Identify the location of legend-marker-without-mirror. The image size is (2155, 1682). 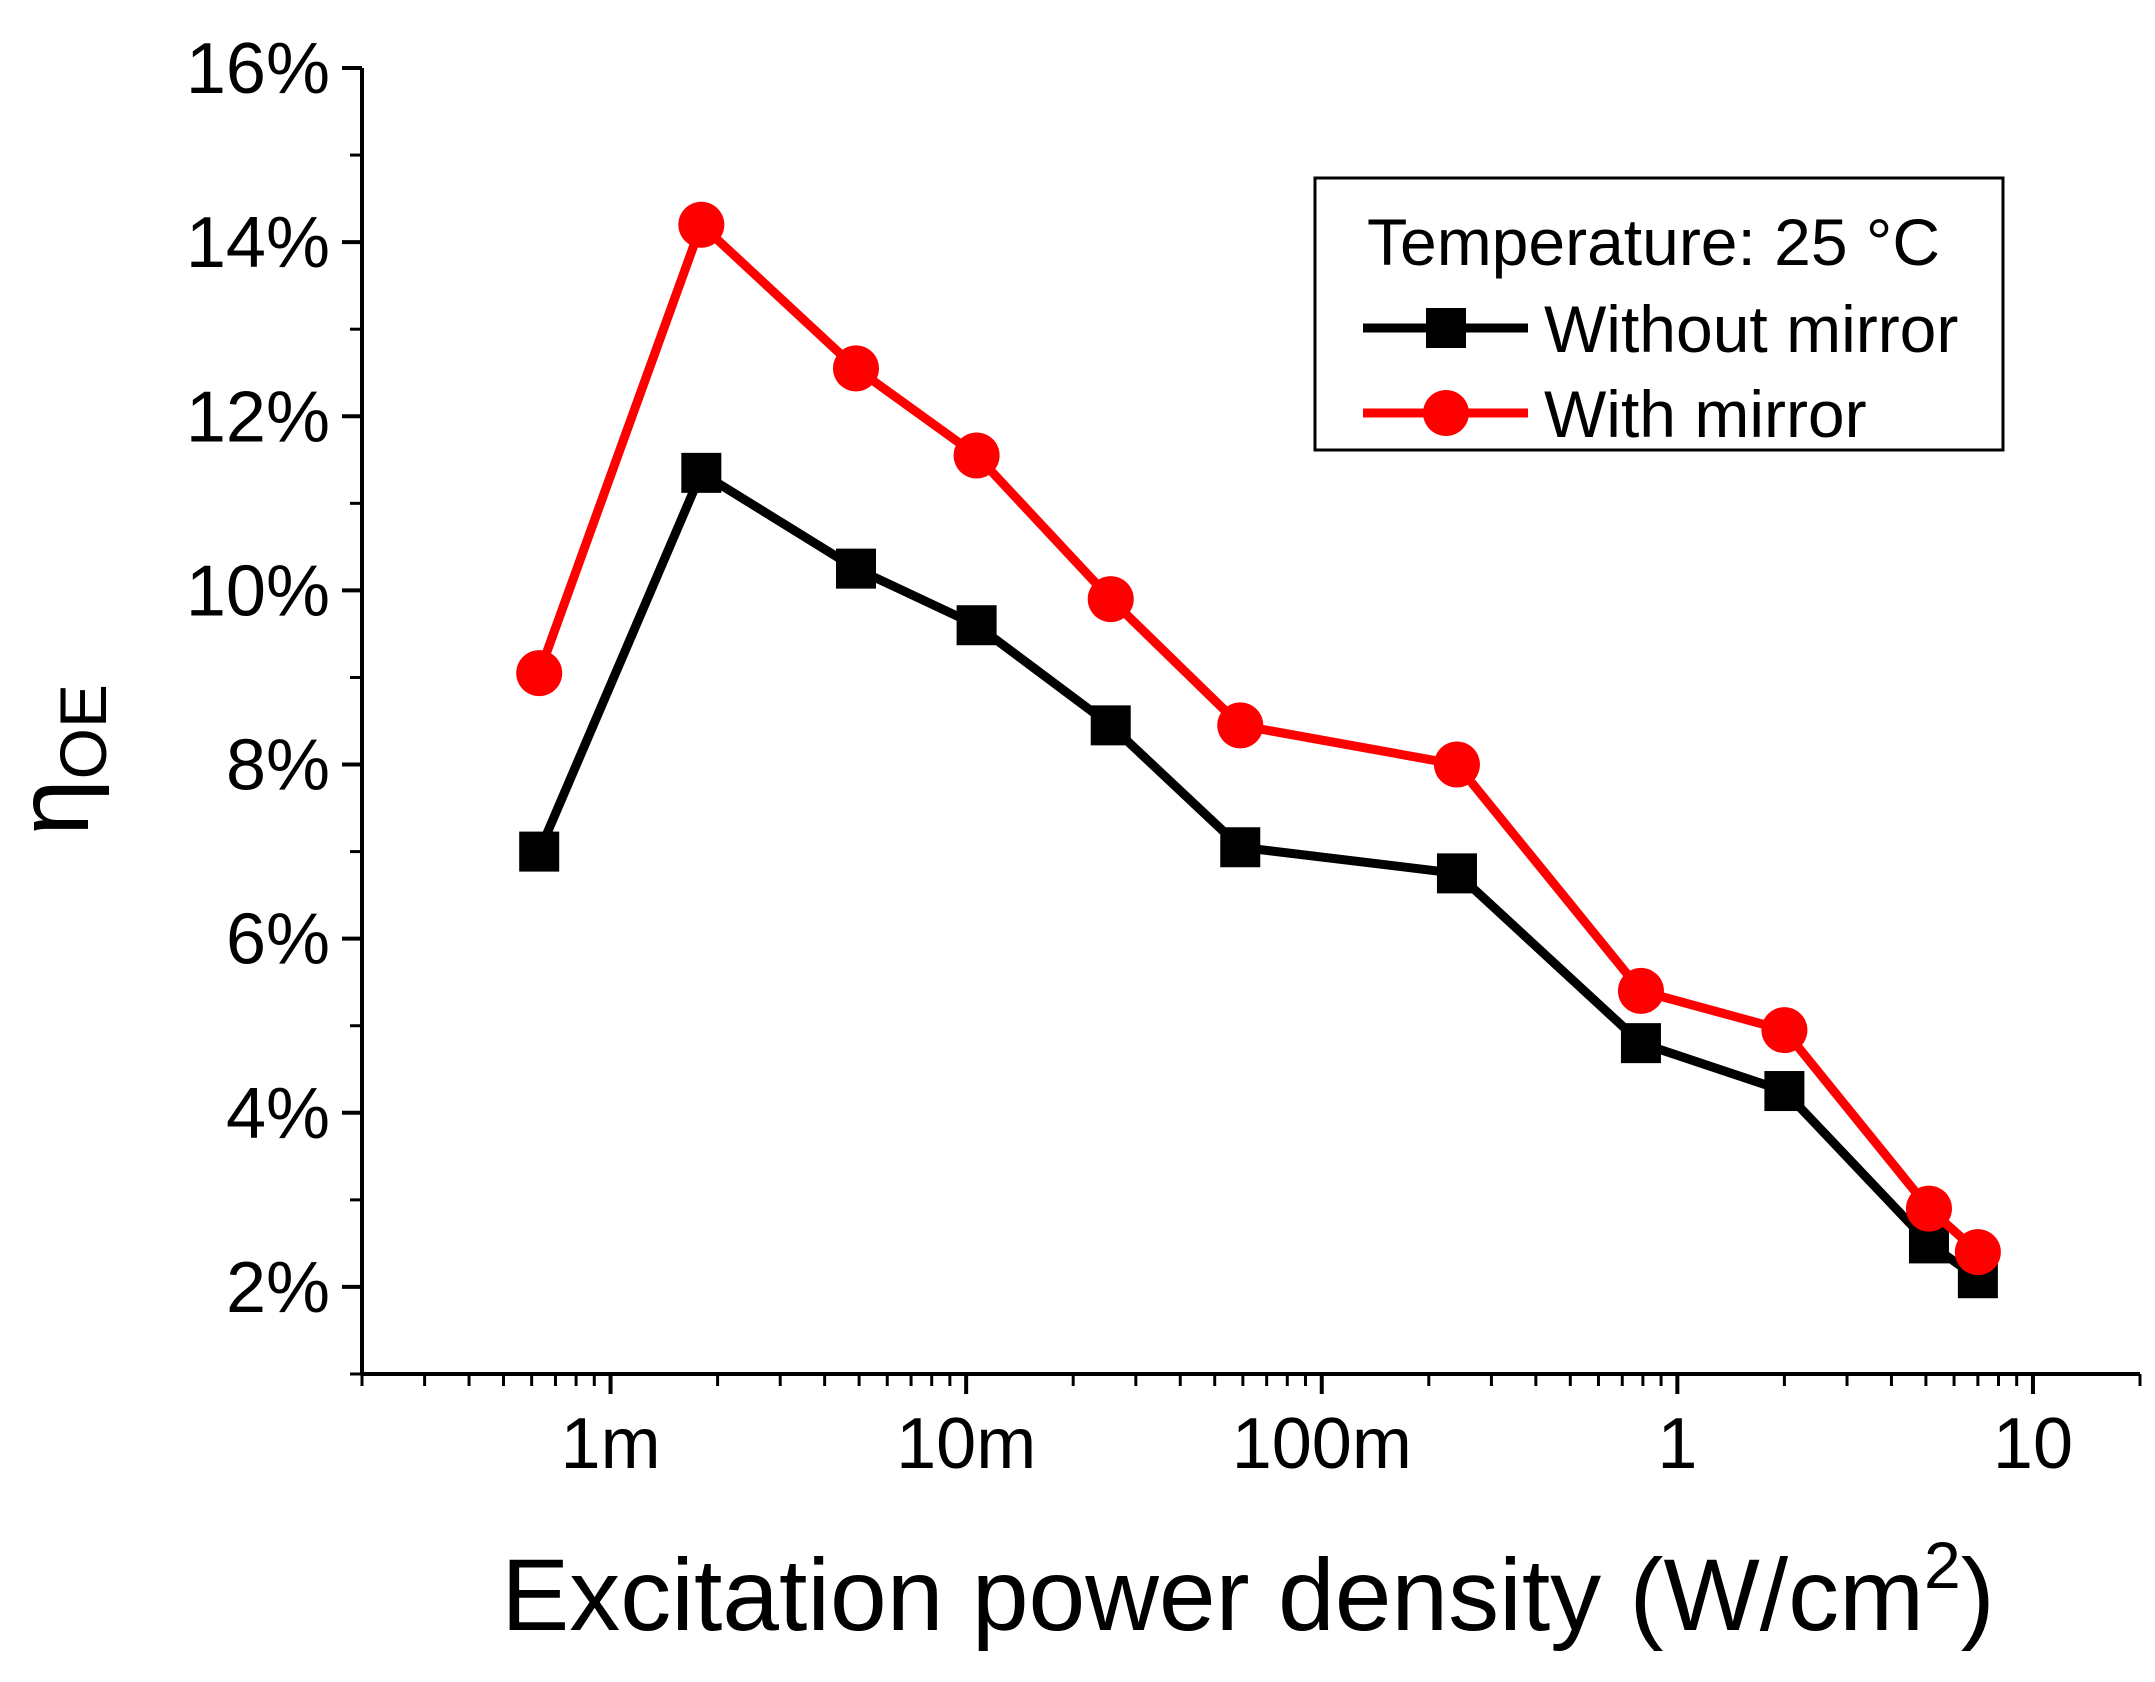
(1446, 328).